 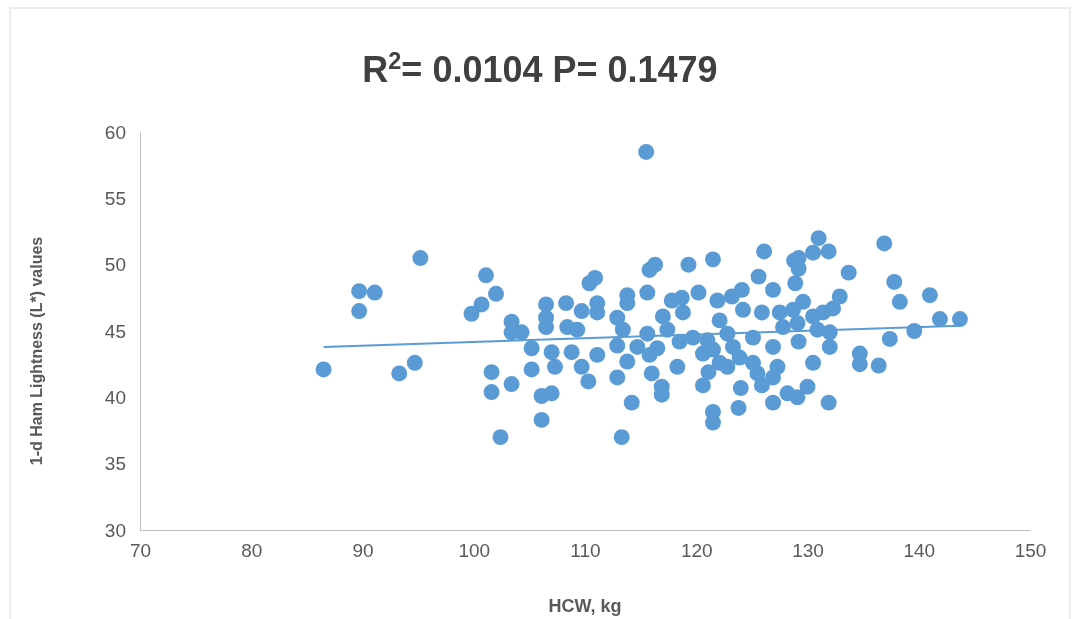 What do you see at coordinates (540, 69) in the screenshot?
I see `chart-title: R$^{2}$= 0.0104 P= 0.1479` at bounding box center [540, 69].